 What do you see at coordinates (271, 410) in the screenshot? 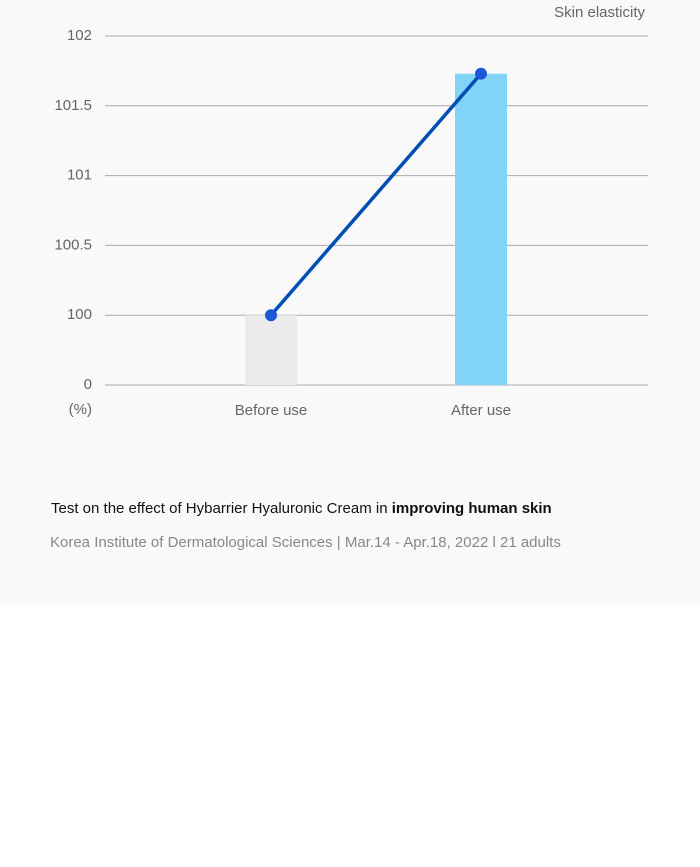
I see `x-tick-label: Before use` at bounding box center [271, 410].